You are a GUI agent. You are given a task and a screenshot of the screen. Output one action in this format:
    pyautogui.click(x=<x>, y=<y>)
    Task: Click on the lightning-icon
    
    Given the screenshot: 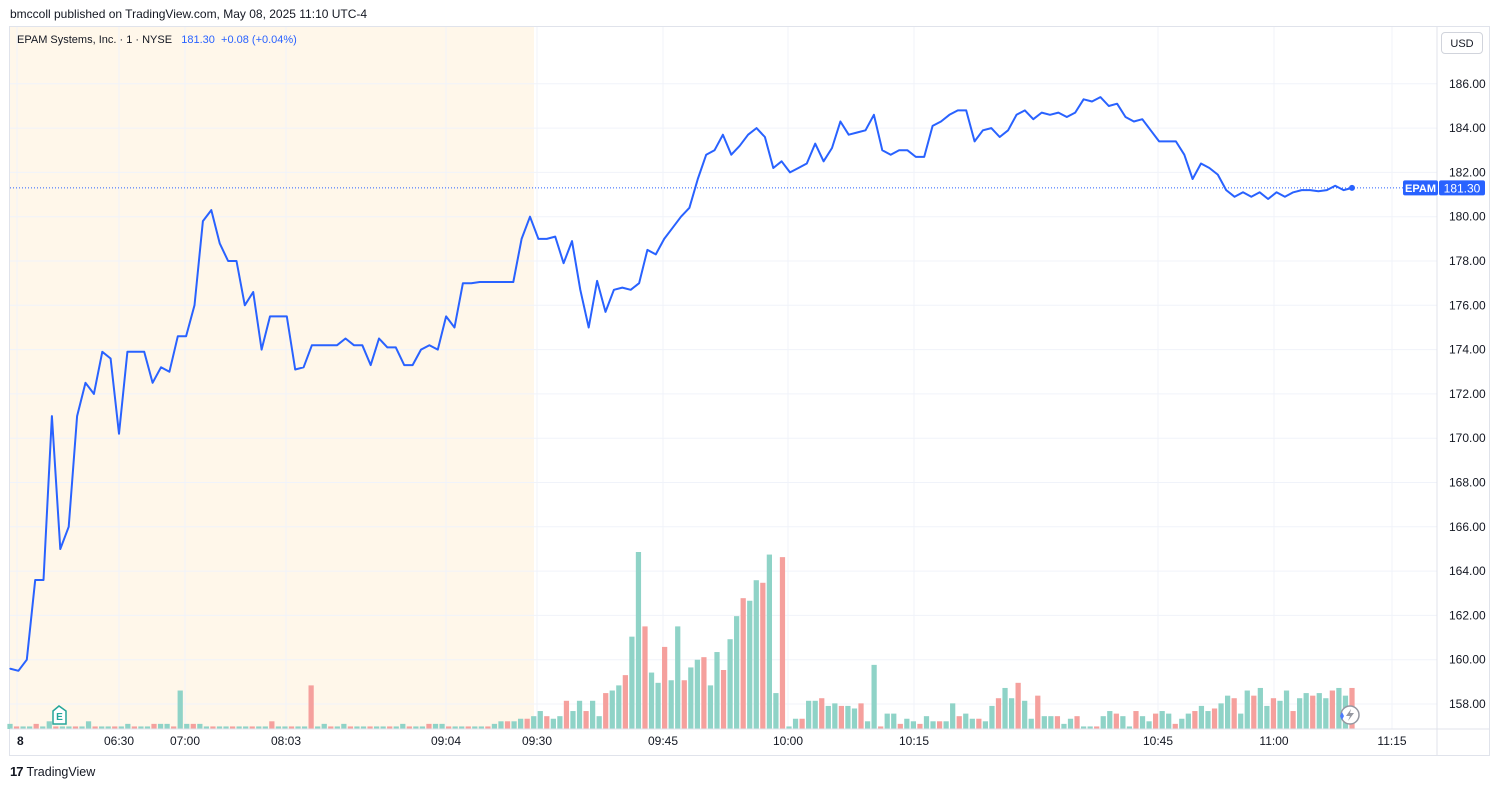 What is the action you would take?
    pyautogui.click(x=1350, y=715)
    